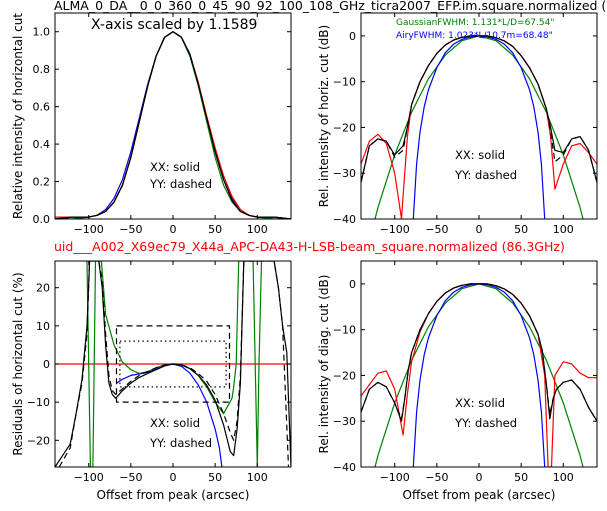  Describe the element at coordinates (174, 25) in the screenshot. I see `scale-note: X-axis scaled by 1.1589` at that location.